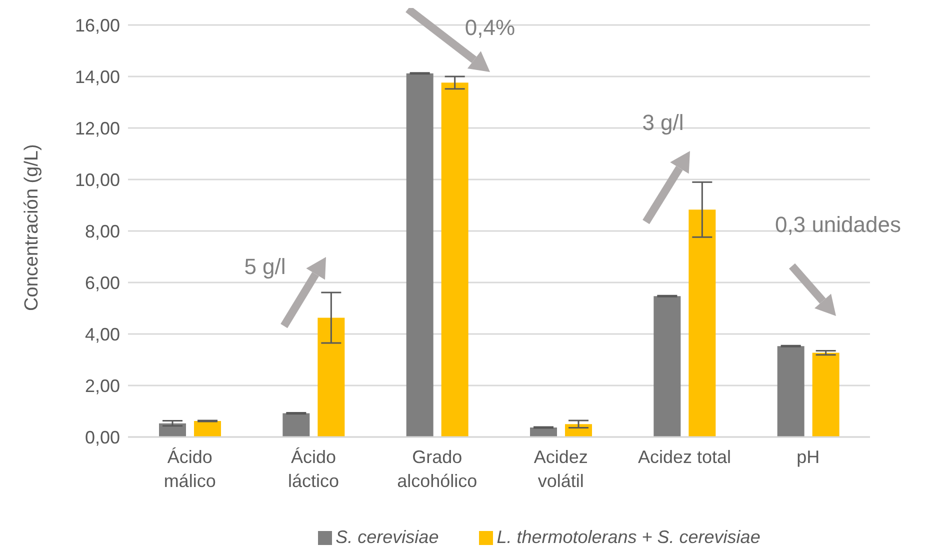 This screenshot has width=931, height=558. Describe the element at coordinates (102, 231) in the screenshot. I see `y-tick-label: 8,00` at that location.